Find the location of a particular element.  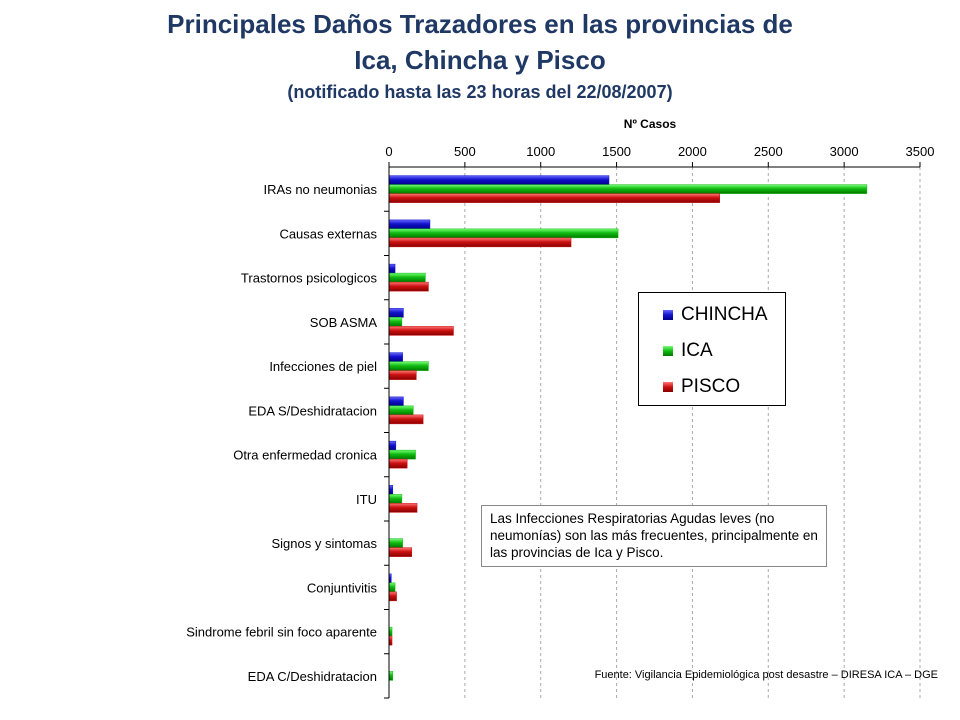

legend-swatch-ica is located at coordinates (668, 351).